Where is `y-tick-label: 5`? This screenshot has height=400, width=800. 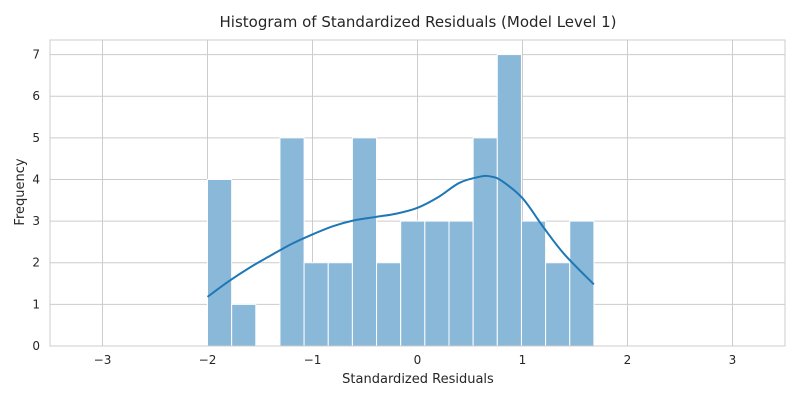
y-tick-label: 5 is located at coordinates (36, 138).